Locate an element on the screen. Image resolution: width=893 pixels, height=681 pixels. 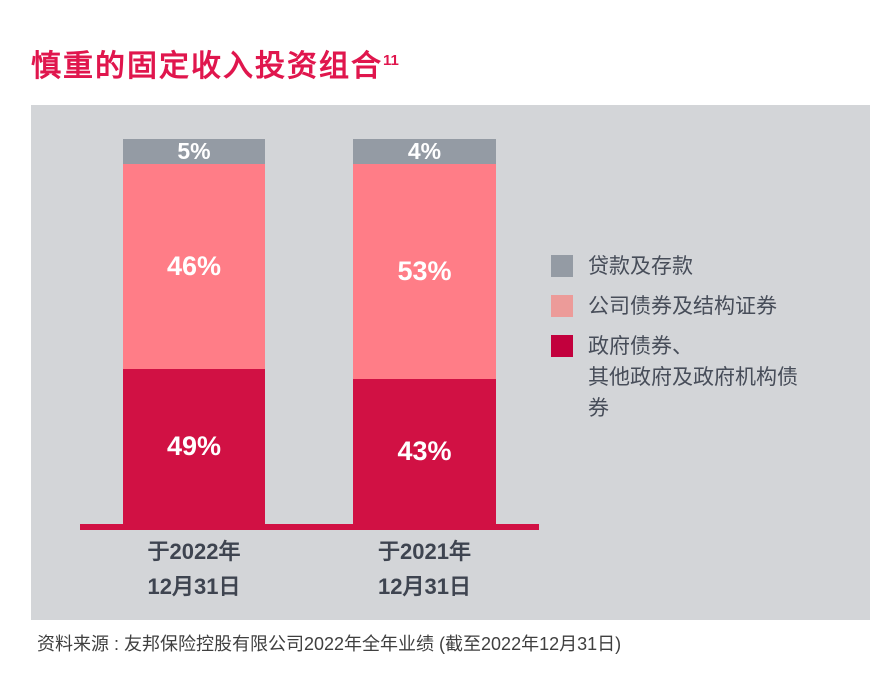
legend-item-government-bonds: 政府债券、 其他政府及政府机构债 券 is located at coordinates (703, 377).